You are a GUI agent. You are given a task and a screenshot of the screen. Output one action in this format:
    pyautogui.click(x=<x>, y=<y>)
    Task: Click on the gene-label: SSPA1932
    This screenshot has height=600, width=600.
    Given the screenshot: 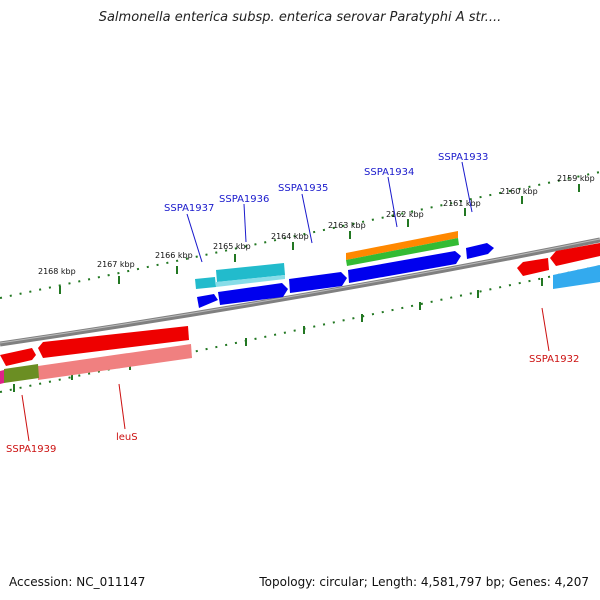 What is the action you would take?
    pyautogui.click(x=554, y=359)
    